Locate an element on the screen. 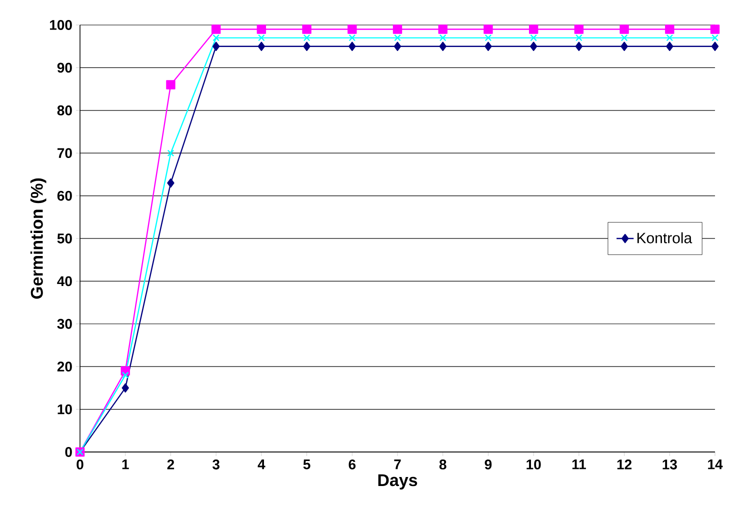 This screenshot has height=529, width=733. y-axis-title: Germintion (%) is located at coordinates (38, 238).